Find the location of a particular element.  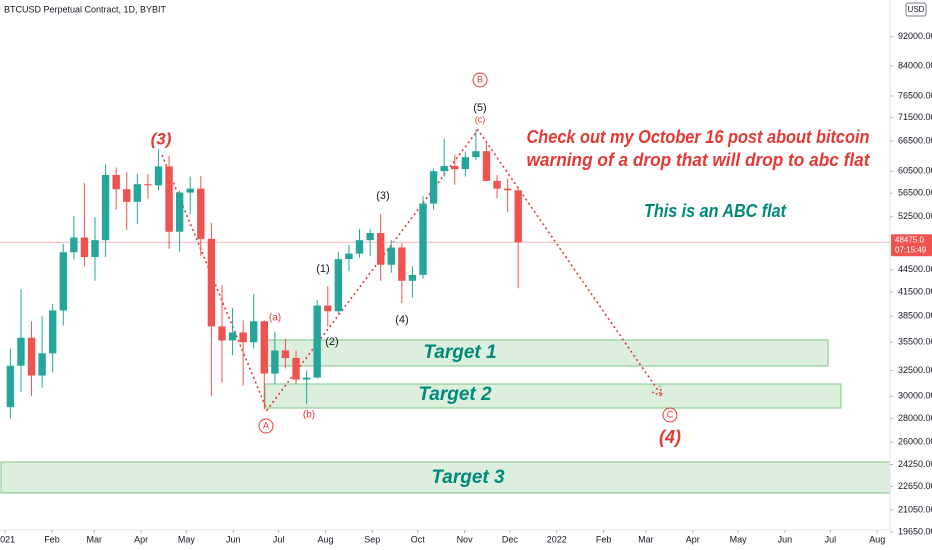

last-price-badge is located at coordinates (911, 245).